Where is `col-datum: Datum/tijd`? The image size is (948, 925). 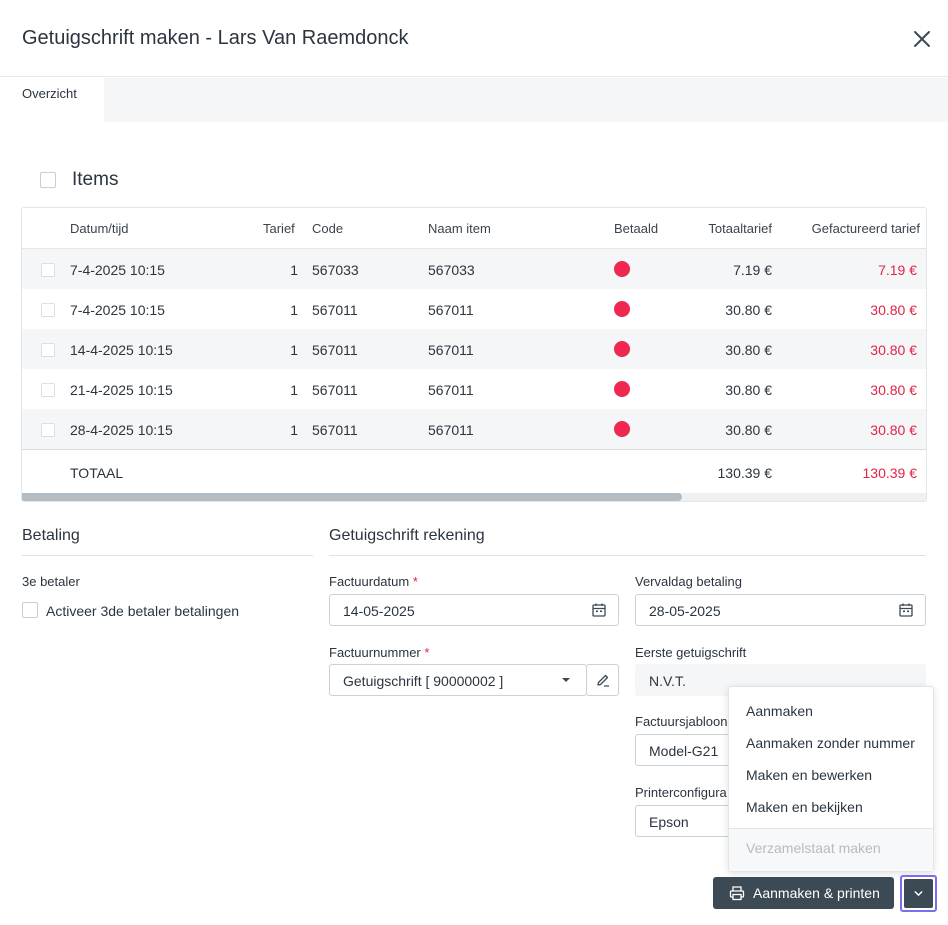 col-datum: Datum/tijd is located at coordinates (99, 228).